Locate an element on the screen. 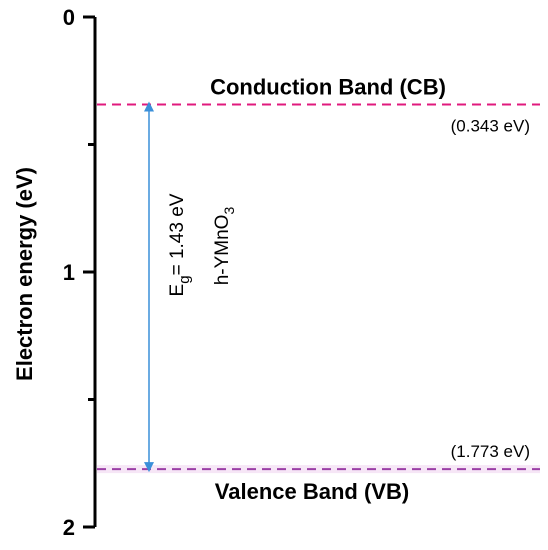  valence-band-highlight is located at coordinates (318, 469).